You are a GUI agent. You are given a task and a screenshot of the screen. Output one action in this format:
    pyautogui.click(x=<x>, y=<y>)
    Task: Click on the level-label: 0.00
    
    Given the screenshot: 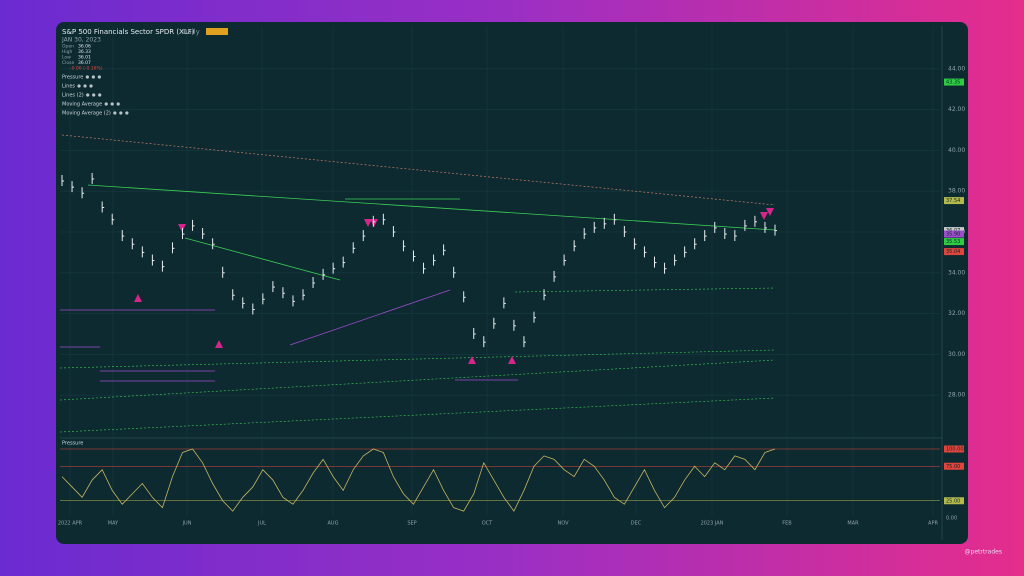 What is the action you would take?
    pyautogui.click(x=951, y=519)
    